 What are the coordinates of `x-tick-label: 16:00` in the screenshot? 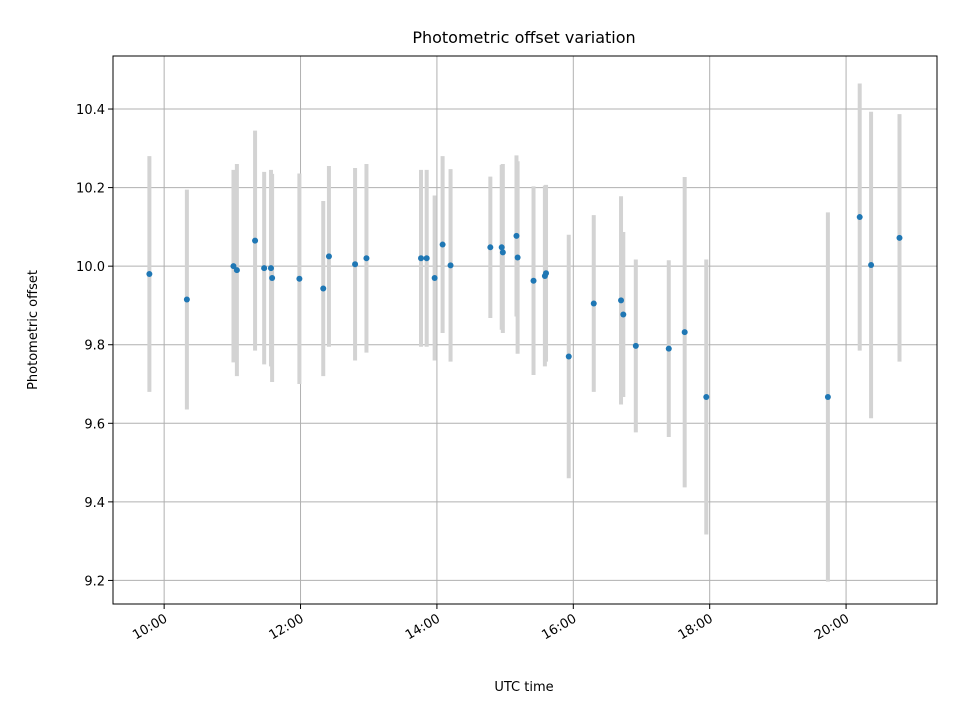 It's located at (559, 627).